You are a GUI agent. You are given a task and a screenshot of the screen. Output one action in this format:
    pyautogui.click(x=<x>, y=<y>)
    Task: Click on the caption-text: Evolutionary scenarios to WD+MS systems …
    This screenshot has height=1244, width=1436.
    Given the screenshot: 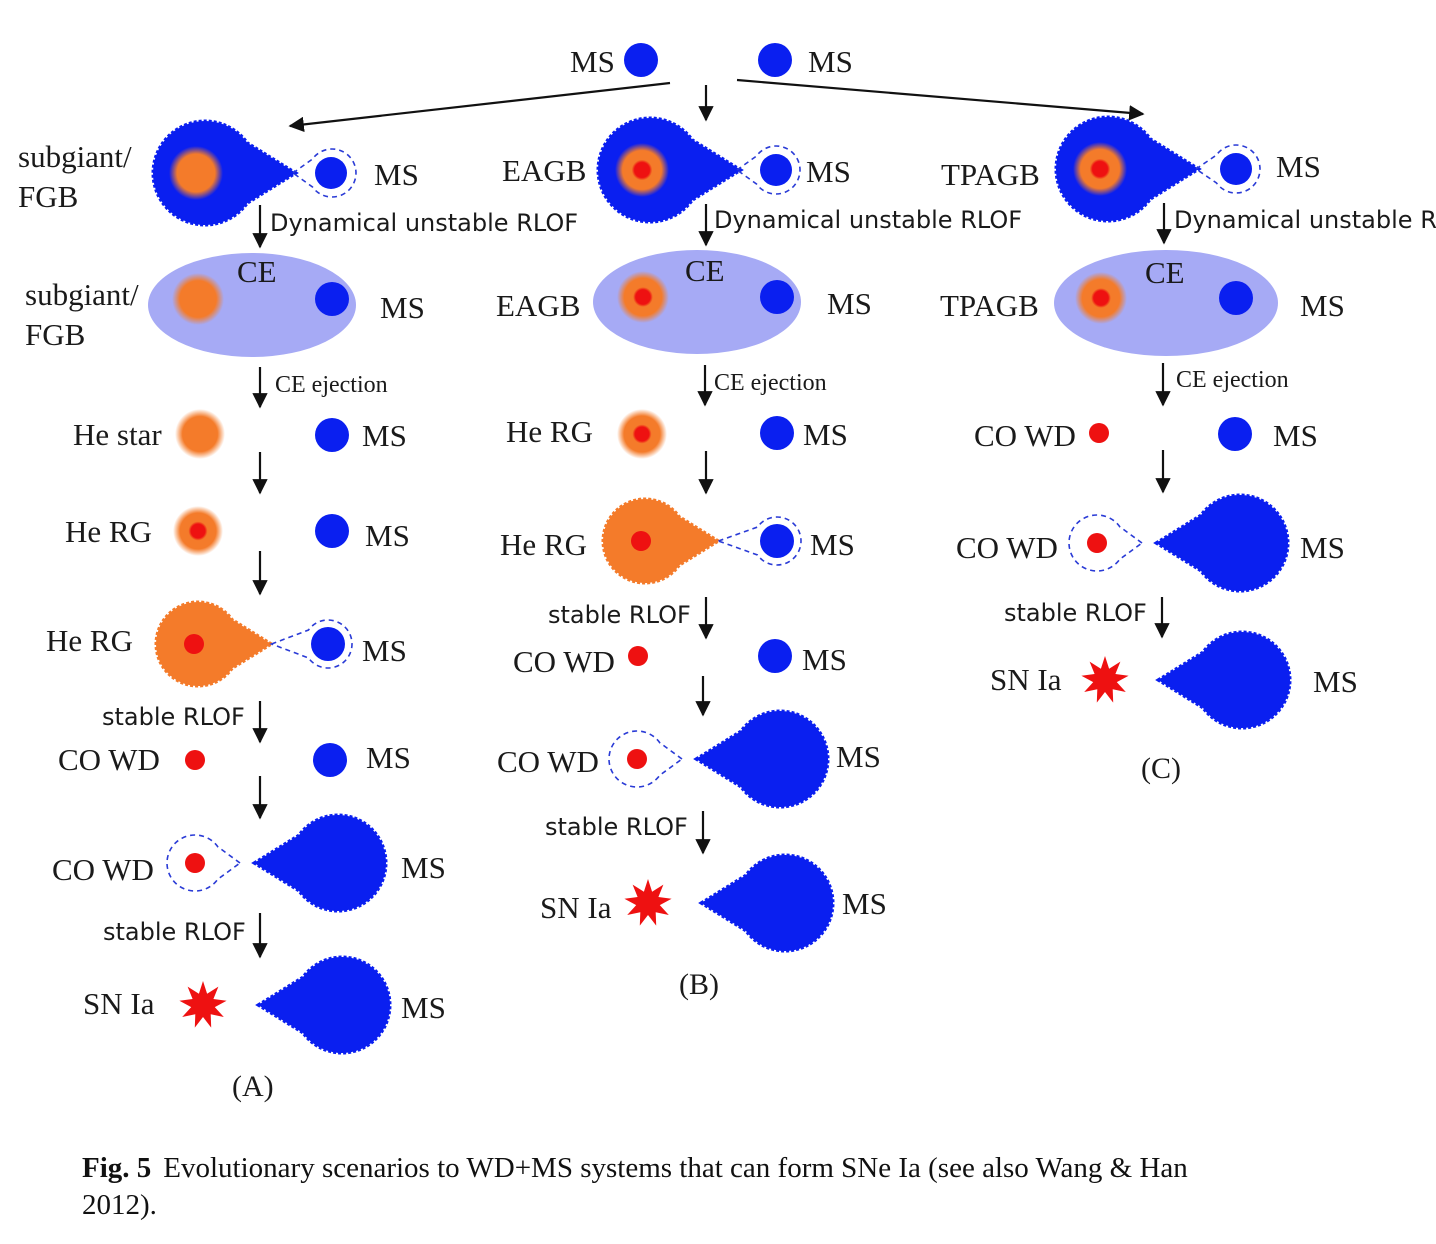 What is the action you would take?
    pyautogui.click(x=635, y=1186)
    